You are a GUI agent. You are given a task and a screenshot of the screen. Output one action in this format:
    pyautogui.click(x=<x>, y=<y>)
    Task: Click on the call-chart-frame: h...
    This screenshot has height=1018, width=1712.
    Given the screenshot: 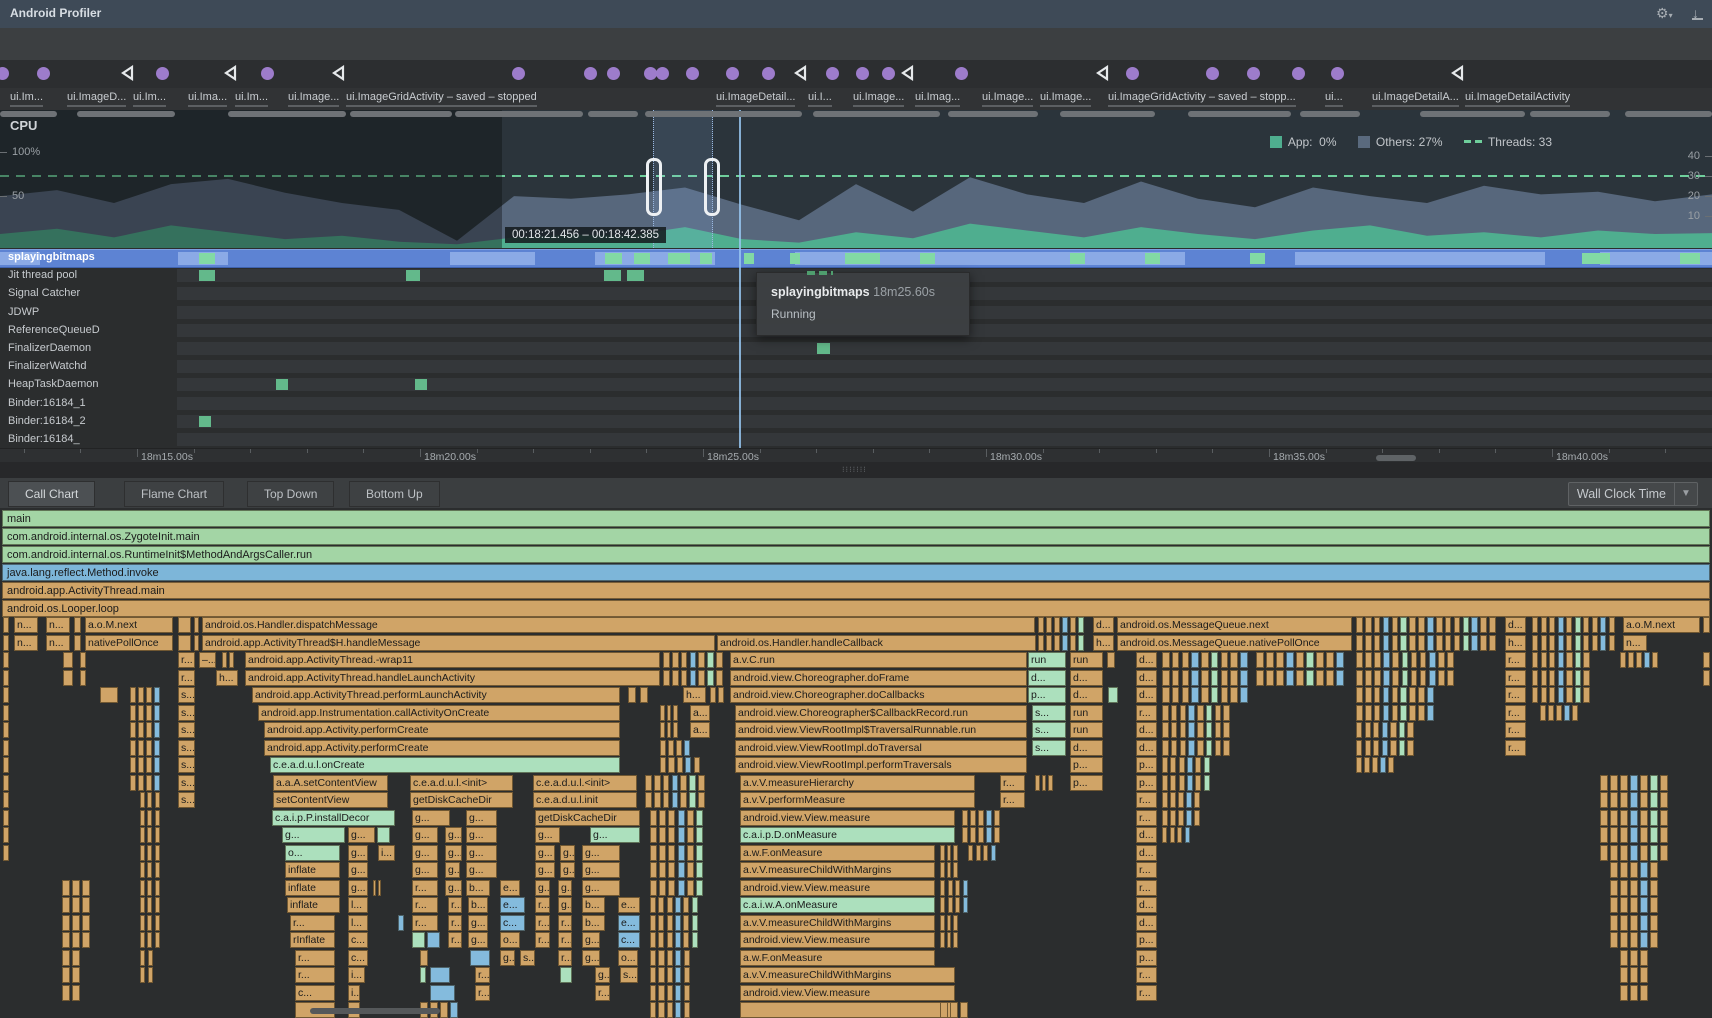 What is the action you would take?
    pyautogui.click(x=694, y=695)
    